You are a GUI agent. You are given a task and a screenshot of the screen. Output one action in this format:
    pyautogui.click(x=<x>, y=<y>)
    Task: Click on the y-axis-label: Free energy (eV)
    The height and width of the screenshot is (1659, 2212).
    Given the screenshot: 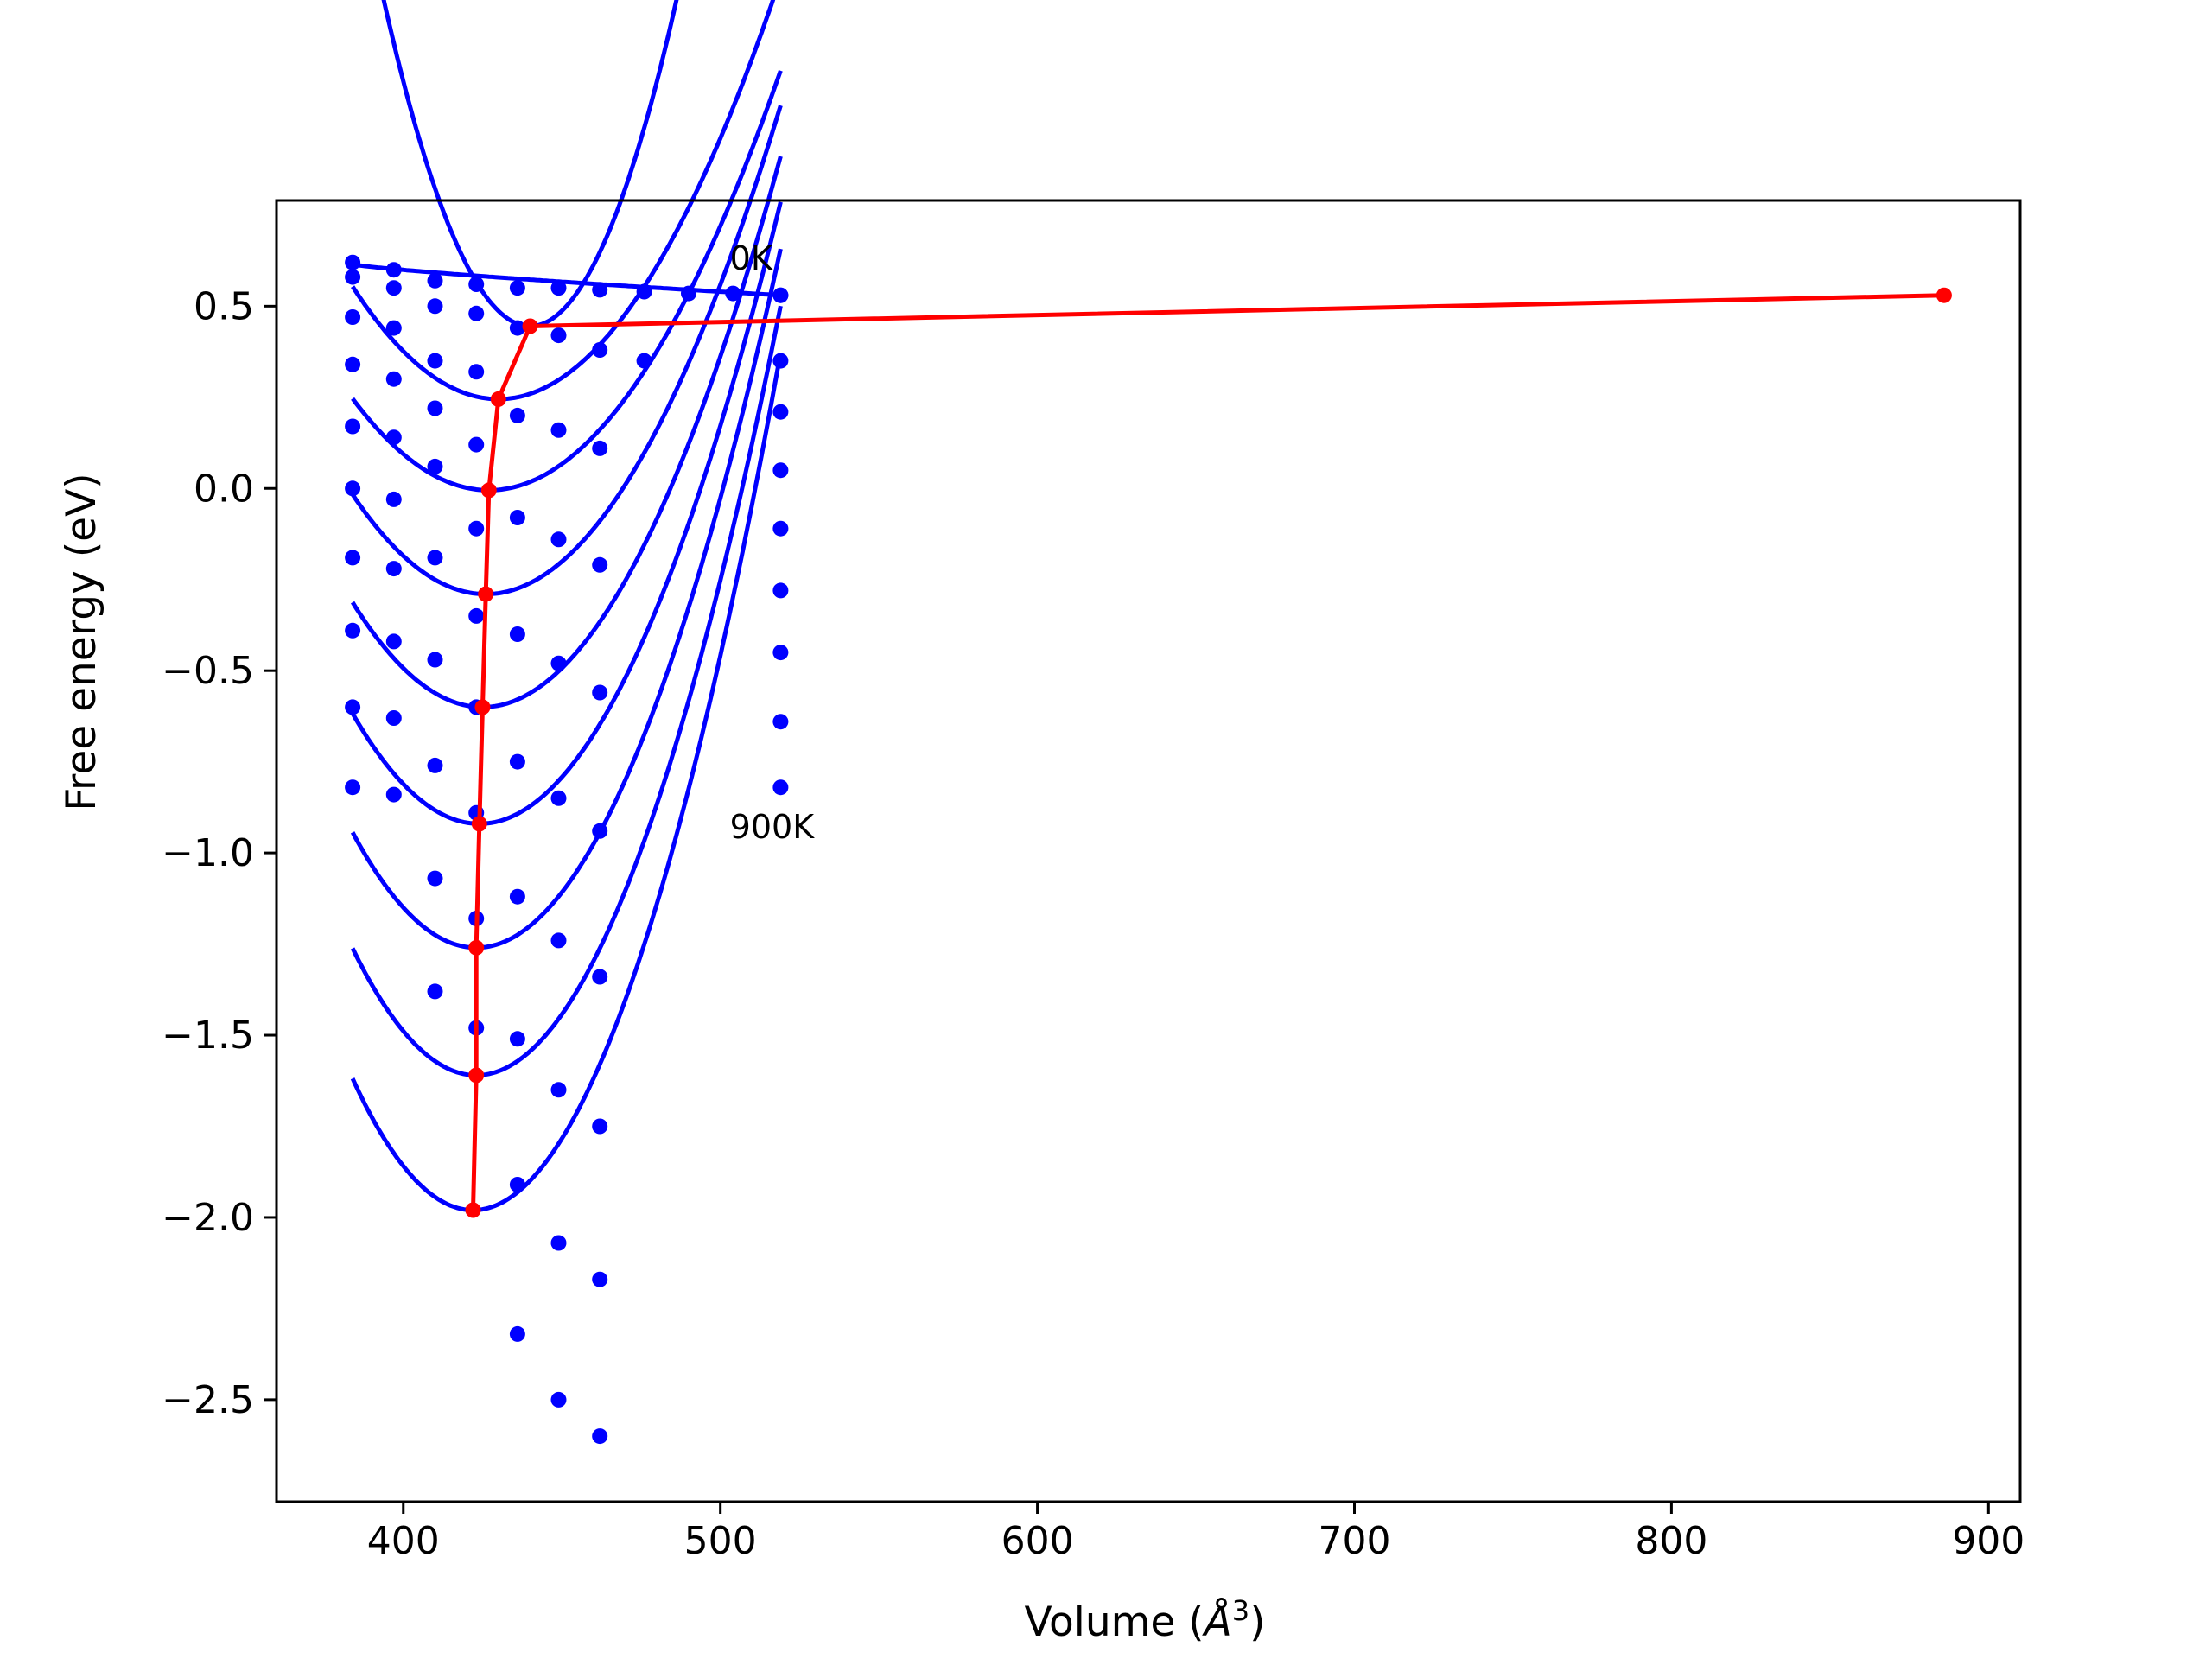 What is the action you would take?
    pyautogui.click(x=81, y=641)
    